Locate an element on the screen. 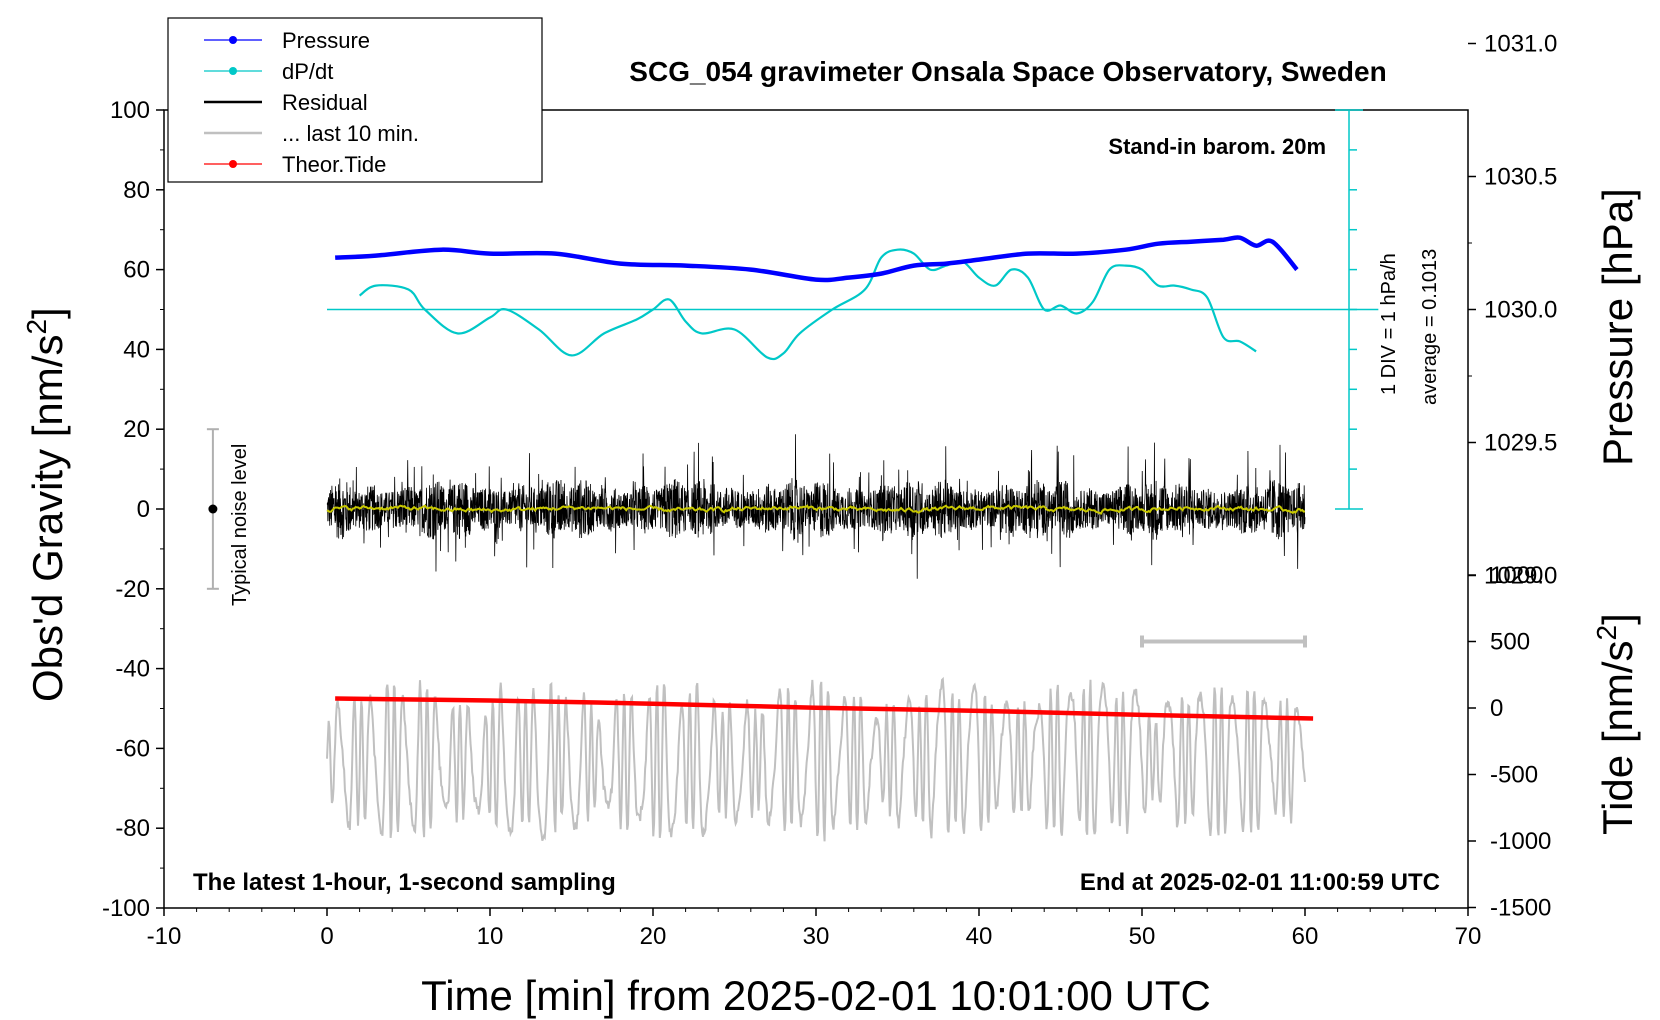  x-tick-label: 20 is located at coordinates (653, 936).